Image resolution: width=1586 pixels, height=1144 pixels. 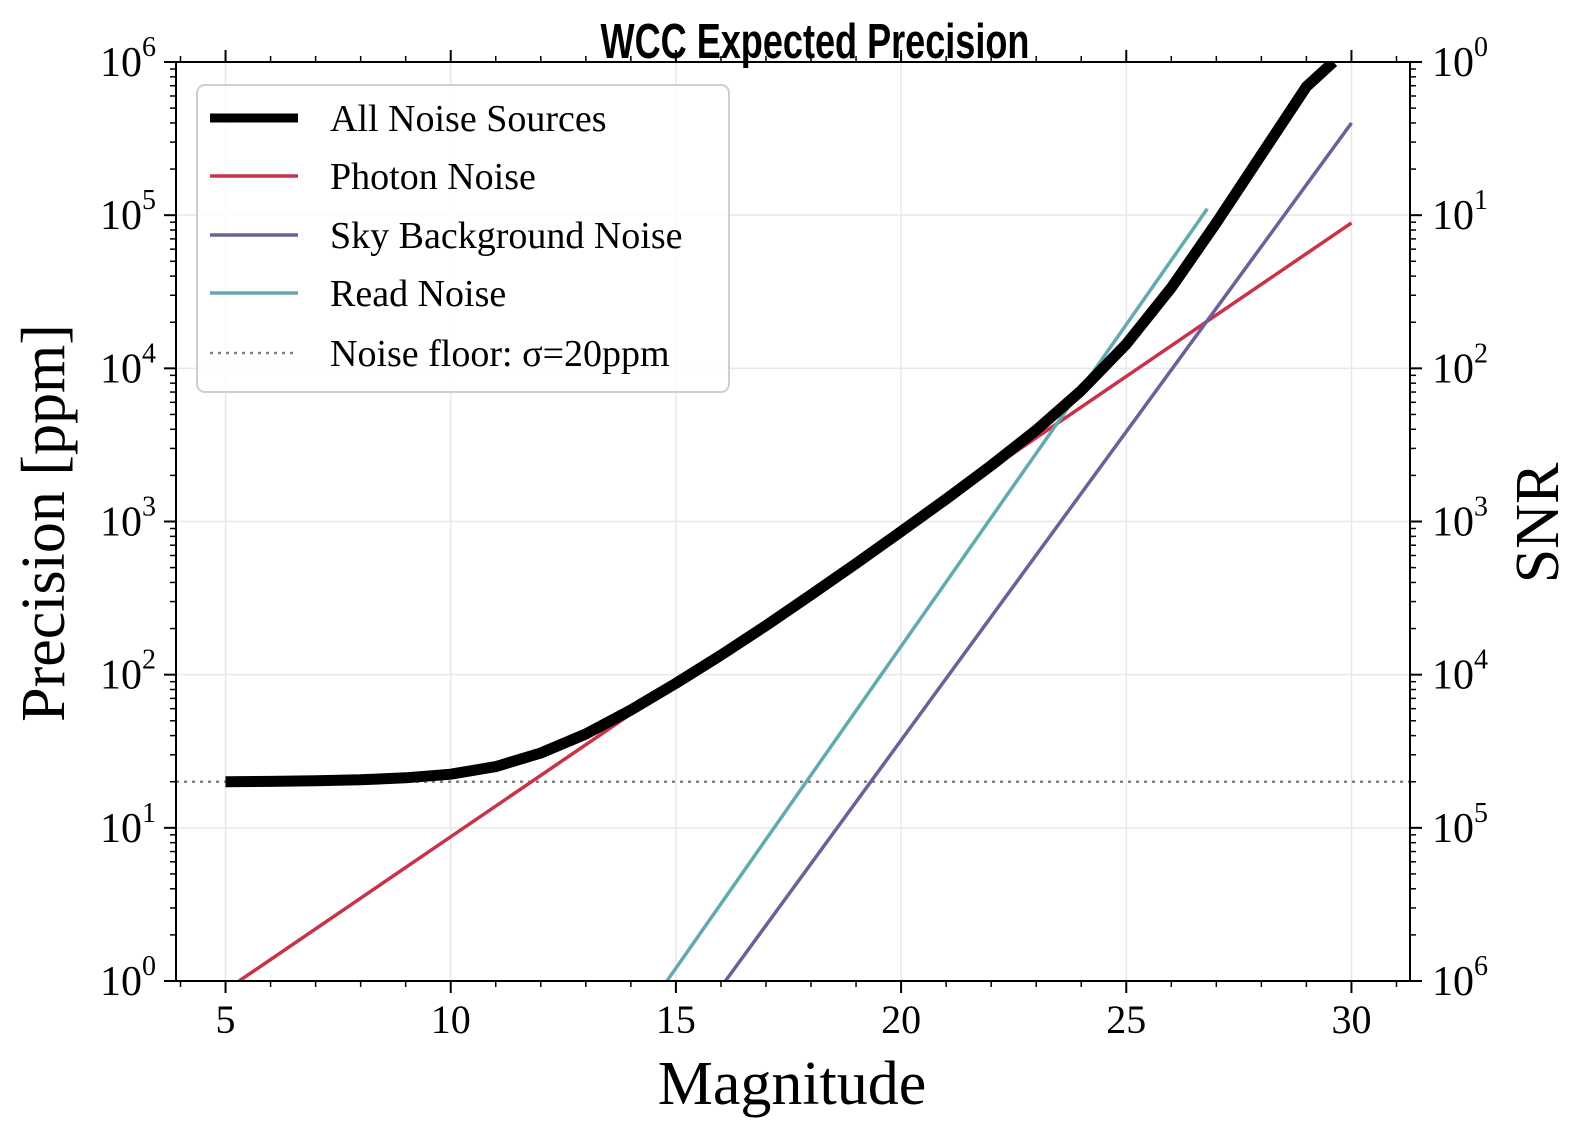 I want to click on y-tick-exponent: 3, so click(x=149, y=507).